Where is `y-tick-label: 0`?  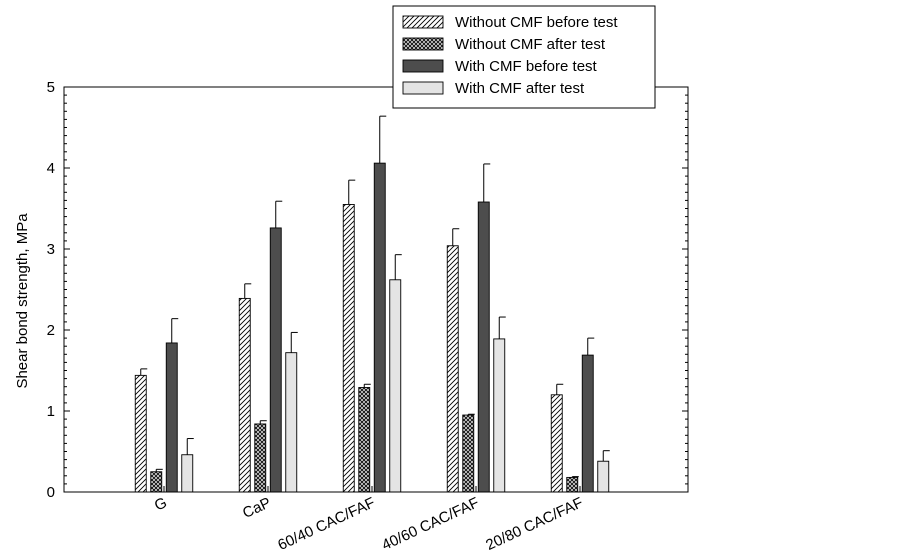
y-tick-label: 0 is located at coordinates (51, 492).